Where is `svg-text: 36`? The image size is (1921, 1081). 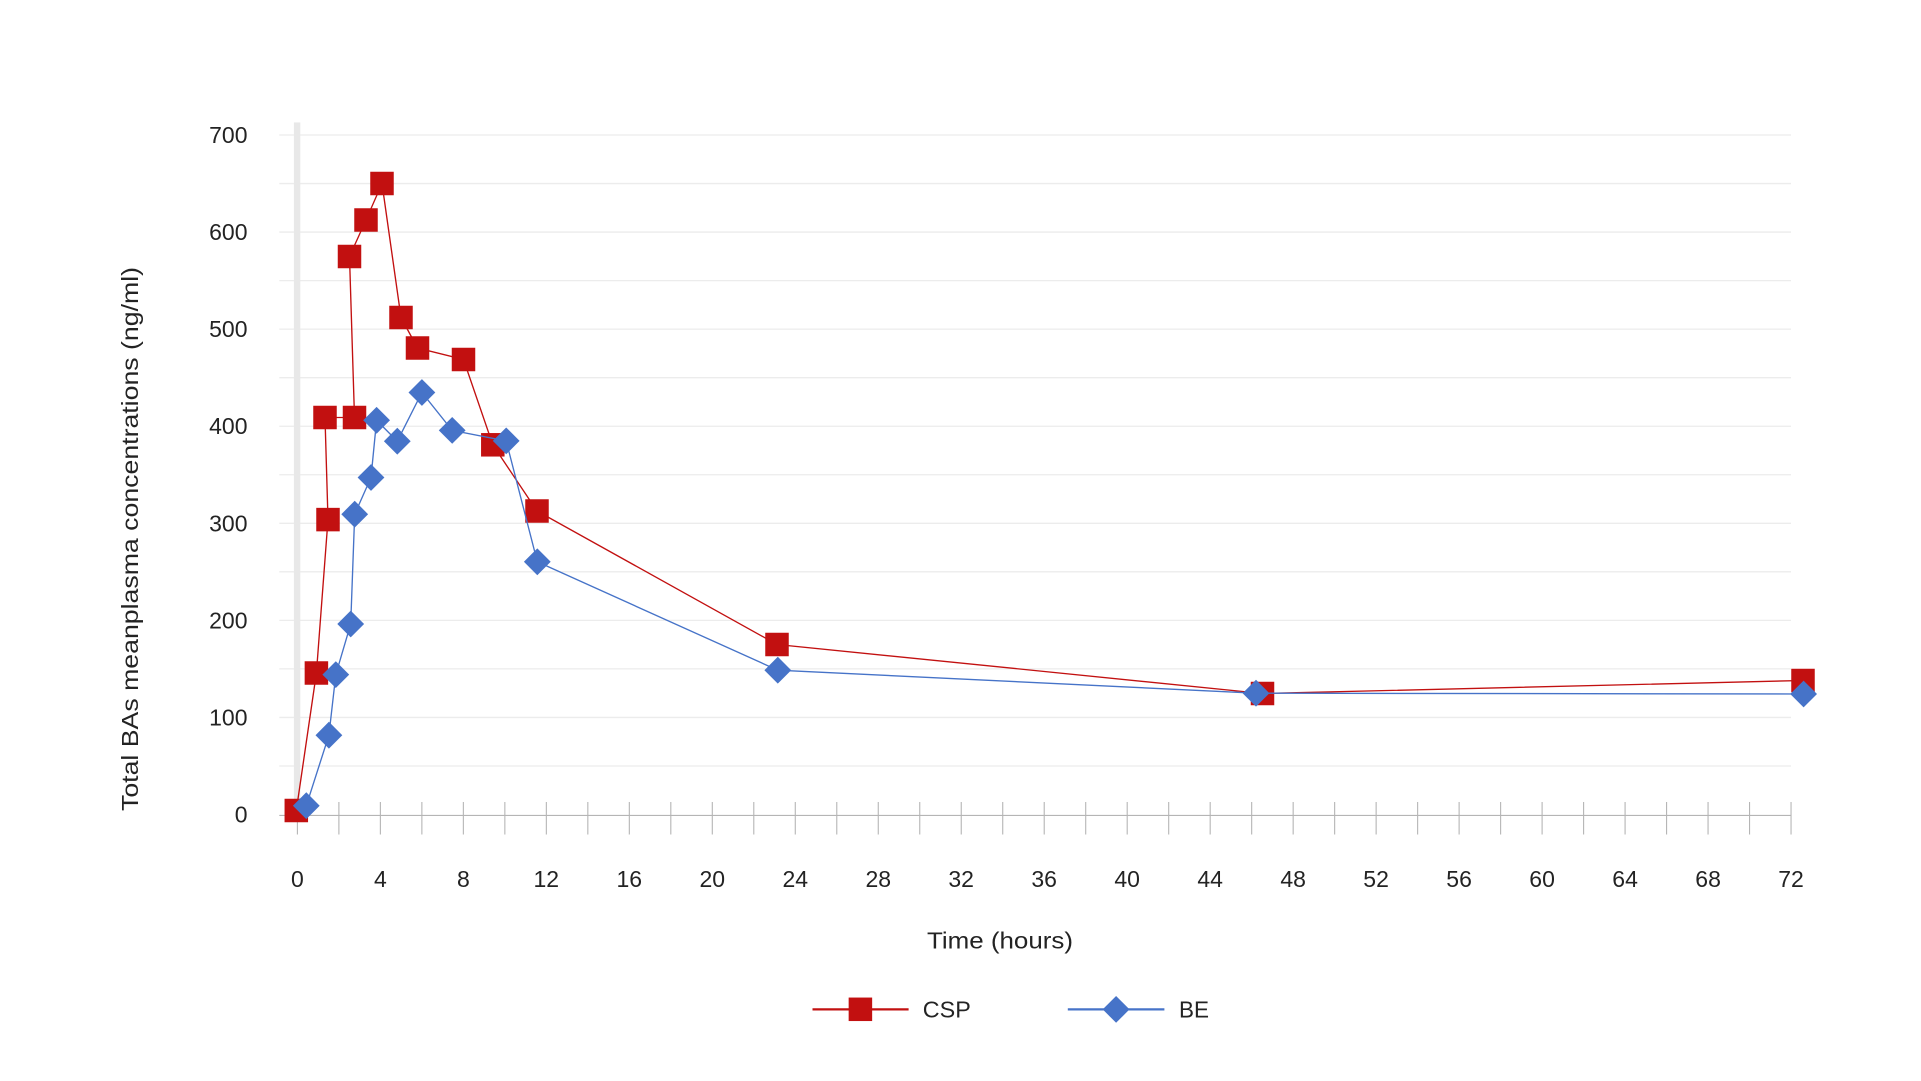
svg-text: 36 is located at coordinates (1044, 879).